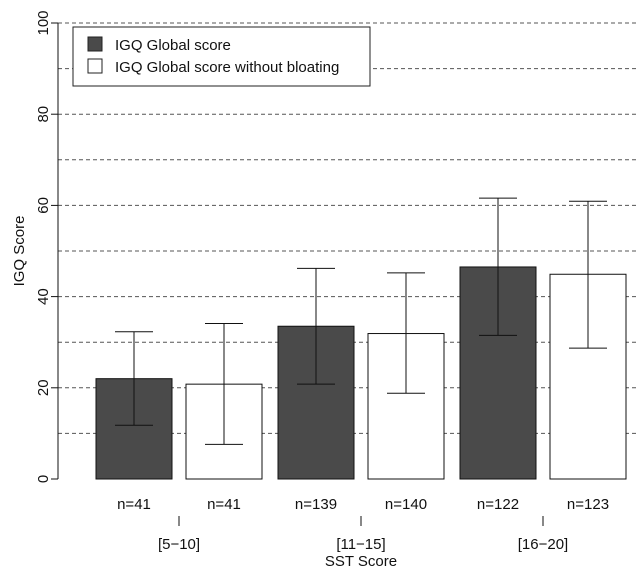  I want to click on group-label: [16−20], so click(543, 544).